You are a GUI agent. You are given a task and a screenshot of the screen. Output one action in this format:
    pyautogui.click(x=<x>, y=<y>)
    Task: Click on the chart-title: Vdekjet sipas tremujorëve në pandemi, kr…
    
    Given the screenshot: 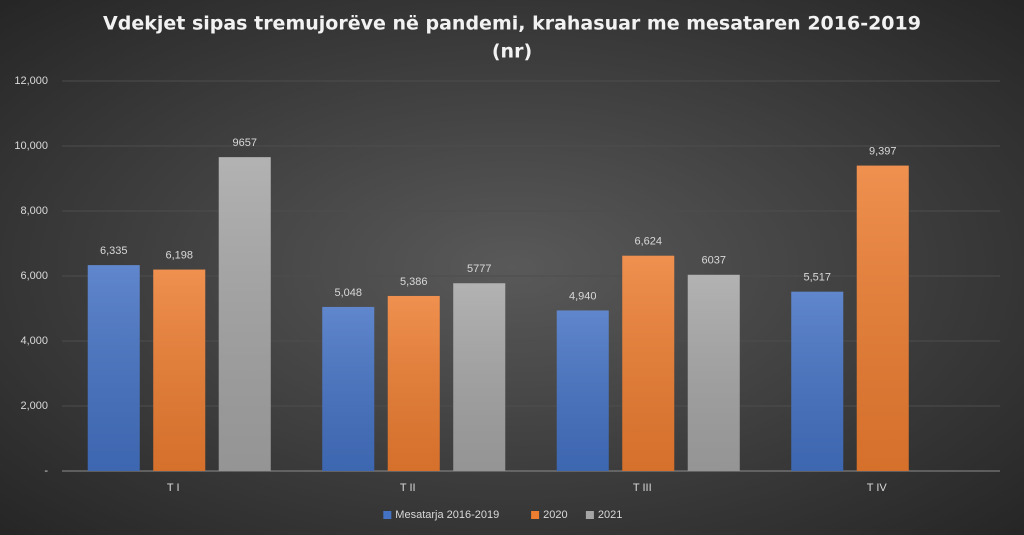 What is the action you would take?
    pyautogui.click(x=512, y=24)
    